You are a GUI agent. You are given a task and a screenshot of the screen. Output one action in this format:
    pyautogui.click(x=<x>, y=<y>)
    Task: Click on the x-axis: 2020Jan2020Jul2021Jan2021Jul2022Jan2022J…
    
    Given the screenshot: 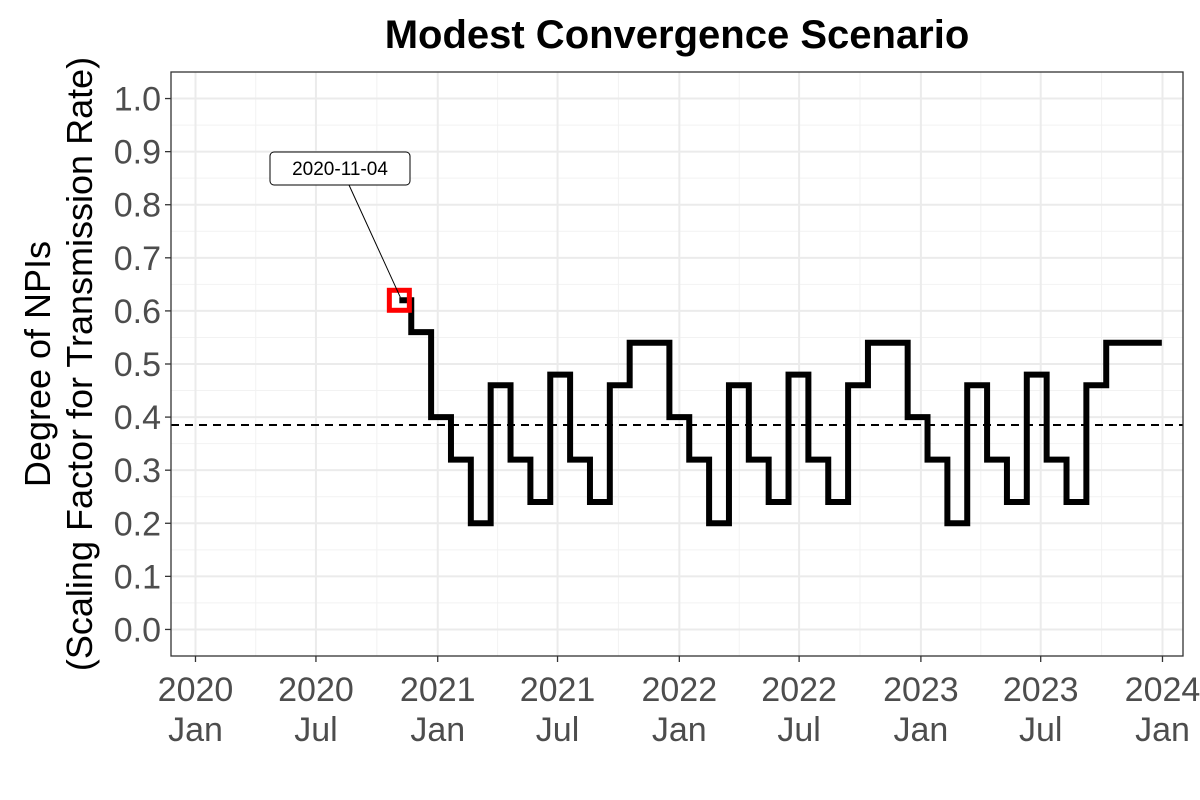 What is the action you would take?
    pyautogui.click(x=679, y=702)
    